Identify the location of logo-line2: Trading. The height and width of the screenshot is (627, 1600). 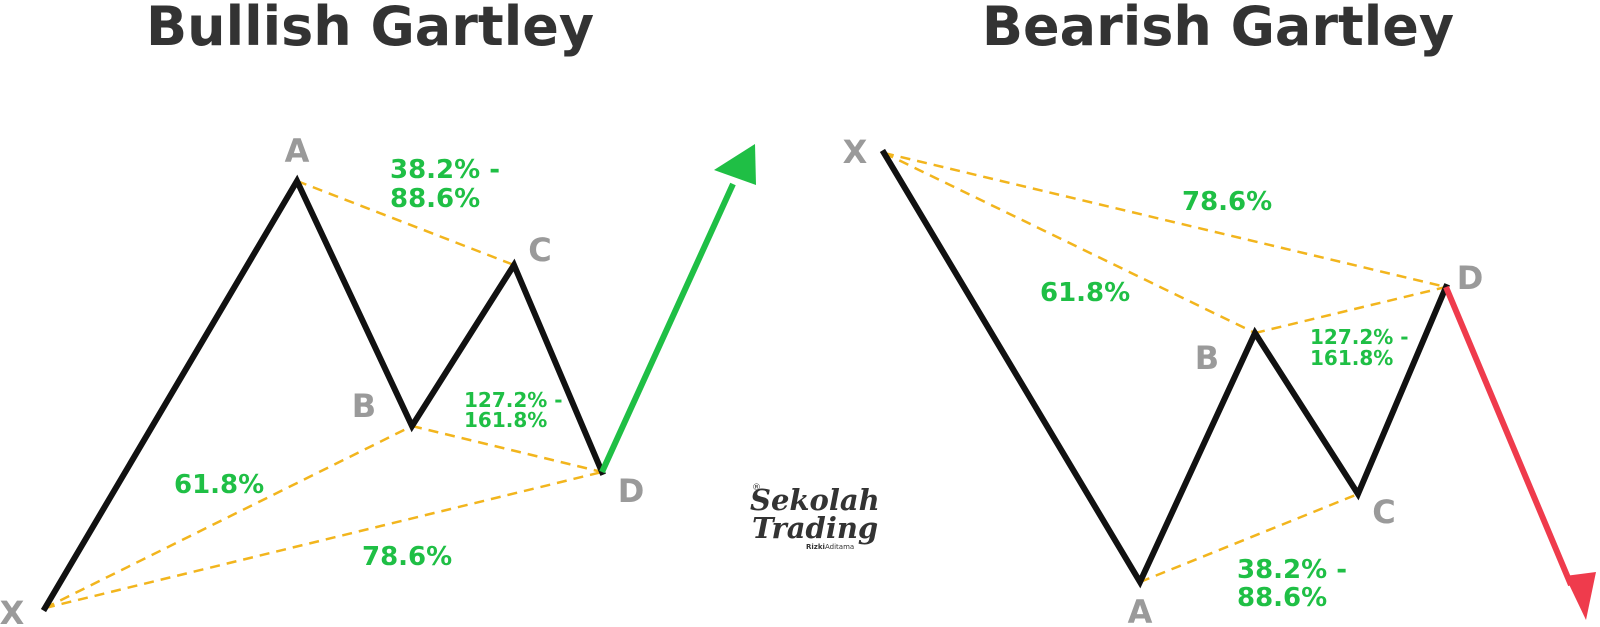
(815, 528).